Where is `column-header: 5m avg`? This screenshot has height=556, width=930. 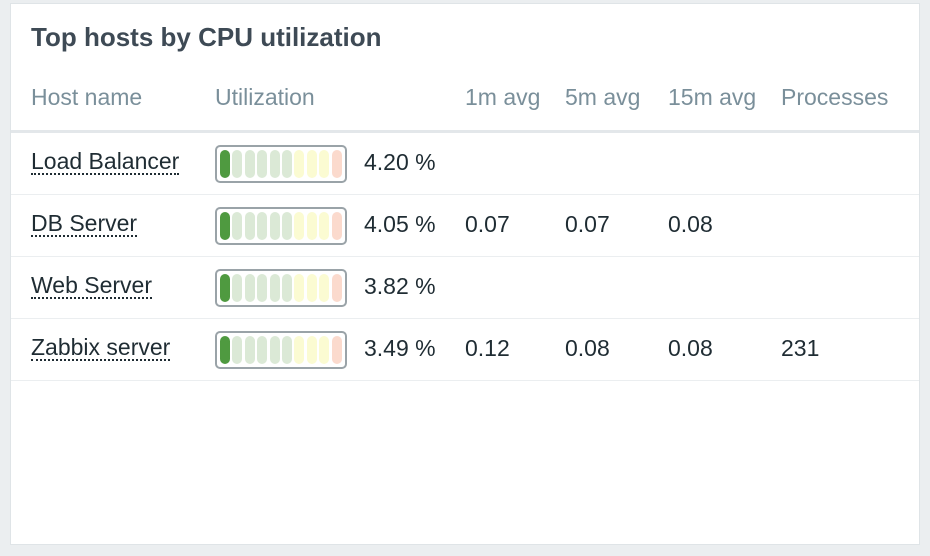 column-header: 5m avg is located at coordinates (603, 97).